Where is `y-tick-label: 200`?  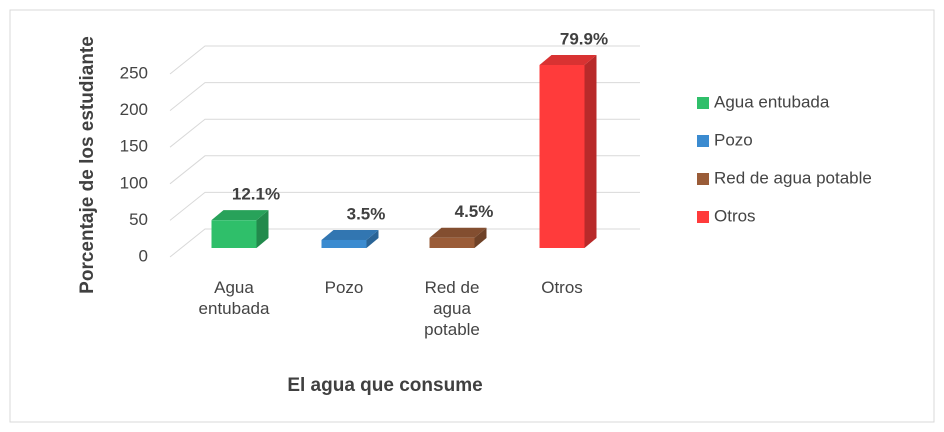 y-tick-label: 200 is located at coordinates (134, 109).